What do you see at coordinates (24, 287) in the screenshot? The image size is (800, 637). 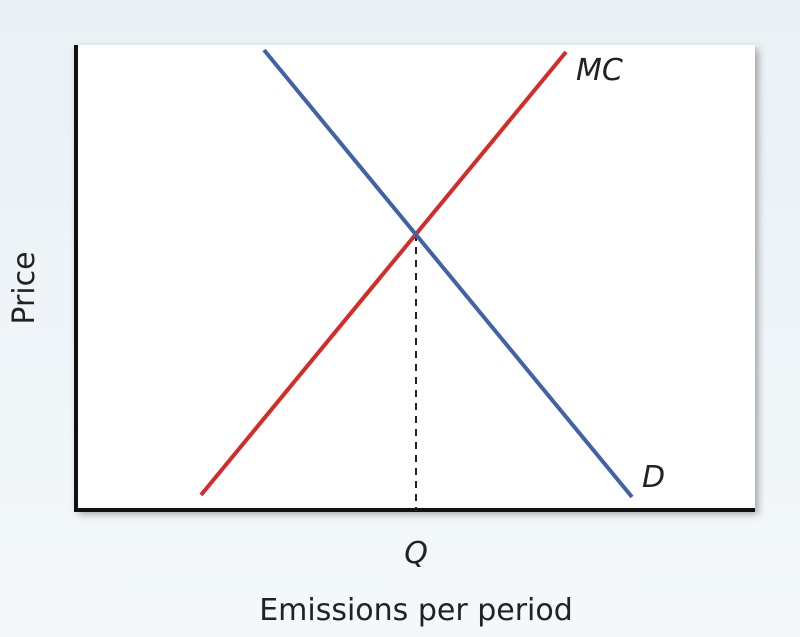 I see `y-axis-label: Price` at bounding box center [24, 287].